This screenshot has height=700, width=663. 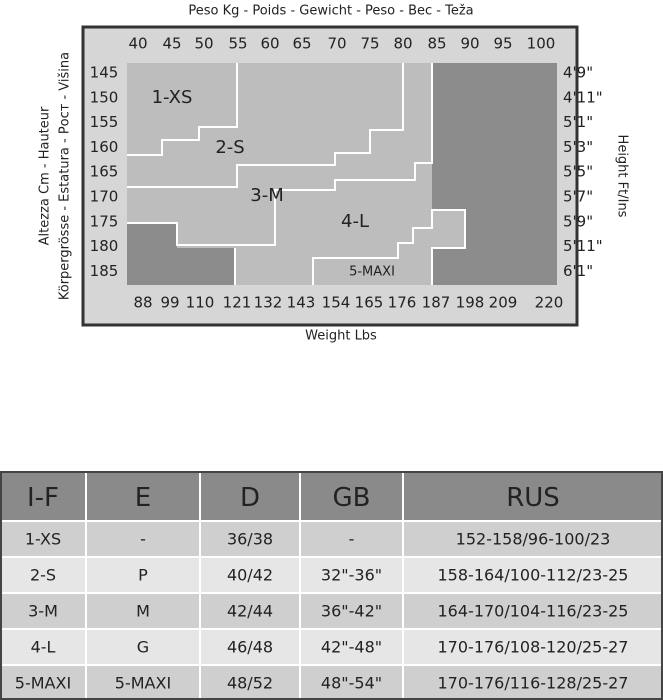 What do you see at coordinates (142, 303) in the screenshot?
I see `lbs-label: 88` at bounding box center [142, 303].